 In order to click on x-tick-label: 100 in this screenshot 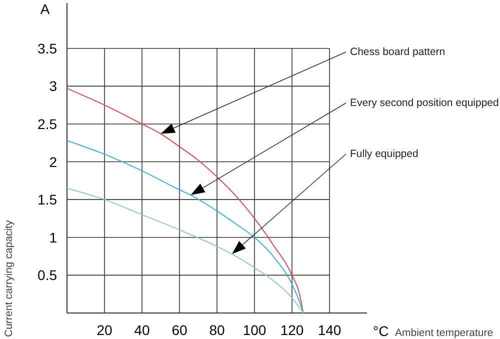, I will do `click(254, 330)`.